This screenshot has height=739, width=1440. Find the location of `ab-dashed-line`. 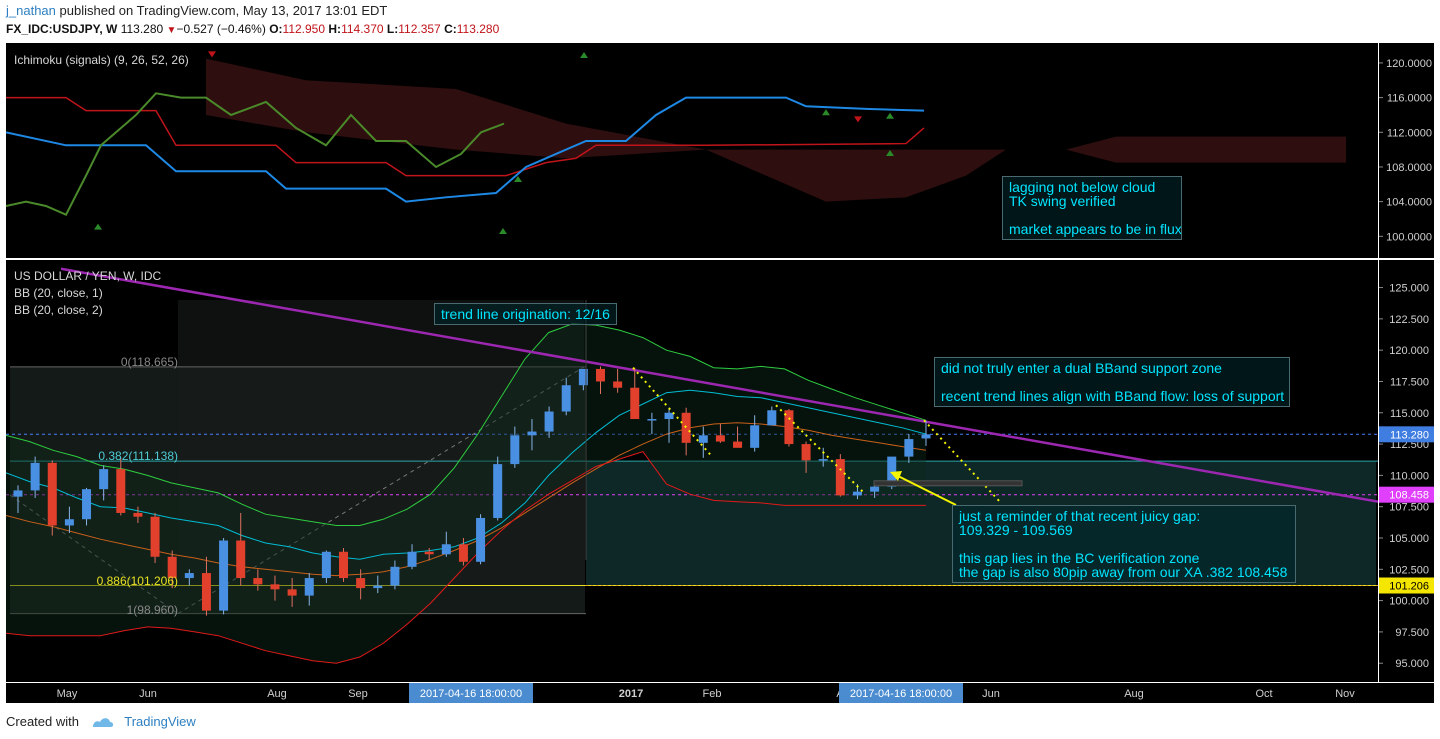

ab-dashed-line is located at coordinates (381, 490).